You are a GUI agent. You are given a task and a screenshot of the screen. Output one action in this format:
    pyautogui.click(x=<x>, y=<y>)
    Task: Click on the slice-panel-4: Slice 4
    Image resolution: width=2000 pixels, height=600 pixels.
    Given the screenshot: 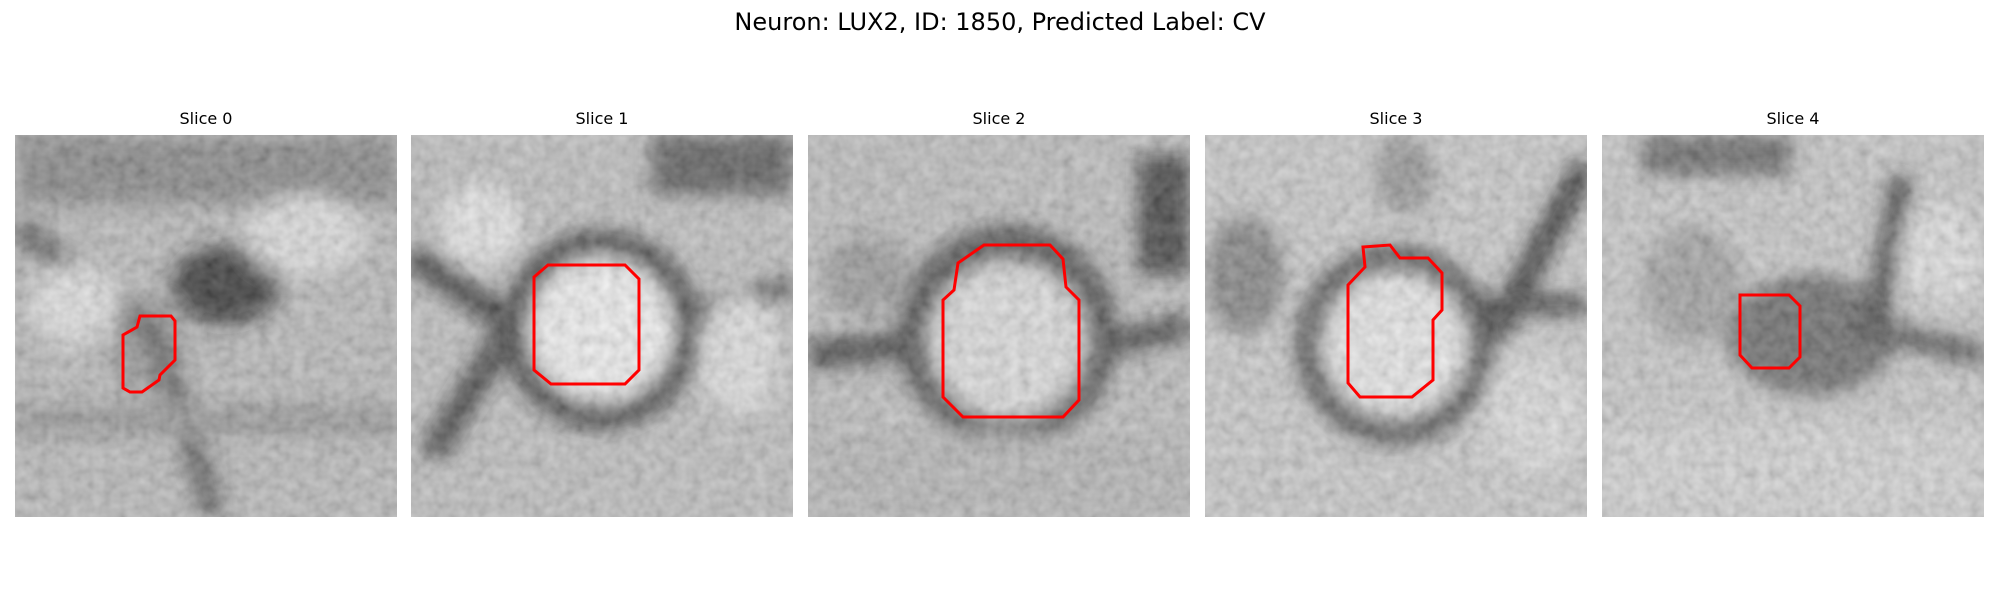 What is the action you would take?
    pyautogui.click(x=1793, y=313)
    